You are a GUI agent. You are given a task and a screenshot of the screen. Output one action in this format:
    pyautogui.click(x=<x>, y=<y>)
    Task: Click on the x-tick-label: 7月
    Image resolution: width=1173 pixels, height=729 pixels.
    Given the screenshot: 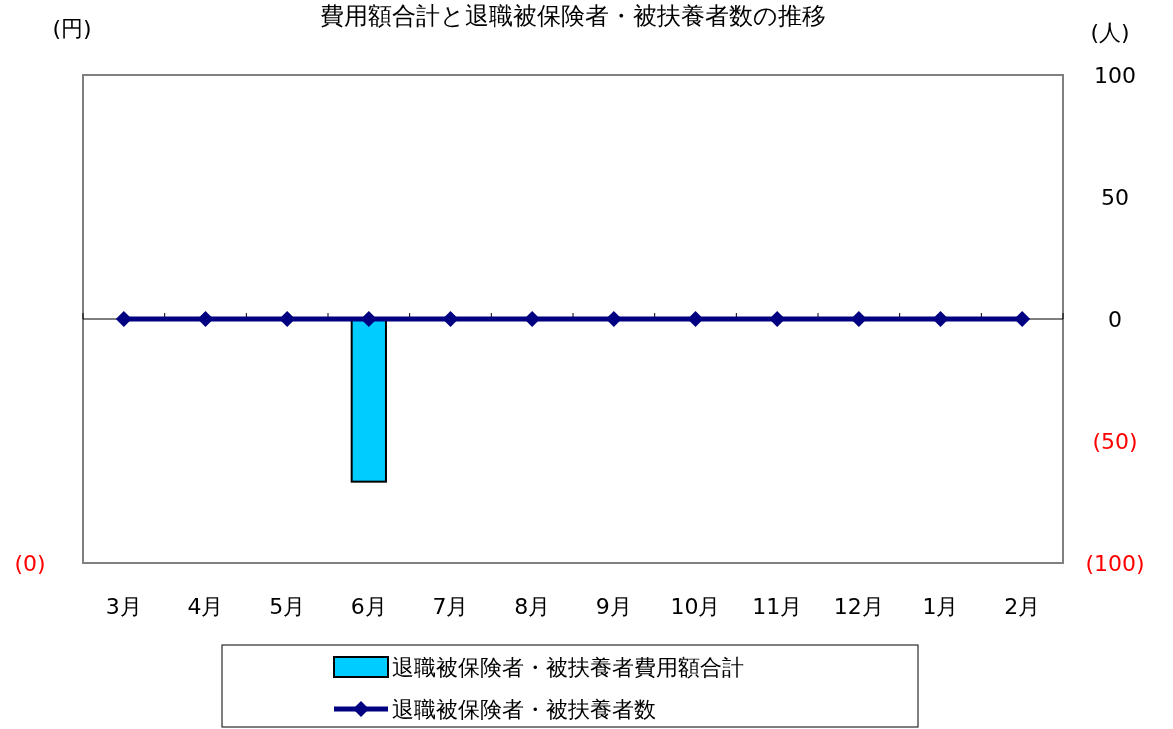 What is the action you would take?
    pyautogui.click(x=450, y=606)
    